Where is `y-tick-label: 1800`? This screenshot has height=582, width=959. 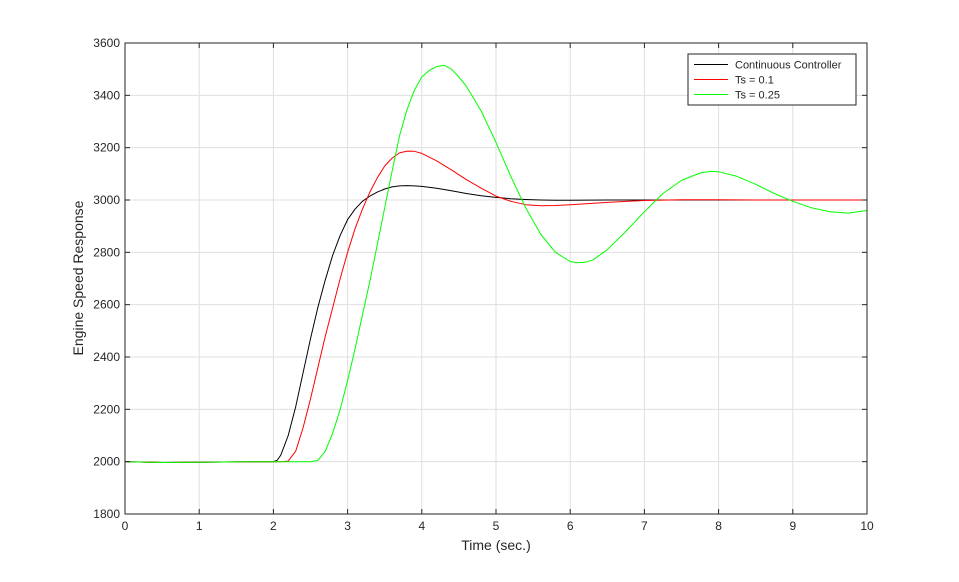 y-tick-label: 1800 is located at coordinates (106, 514).